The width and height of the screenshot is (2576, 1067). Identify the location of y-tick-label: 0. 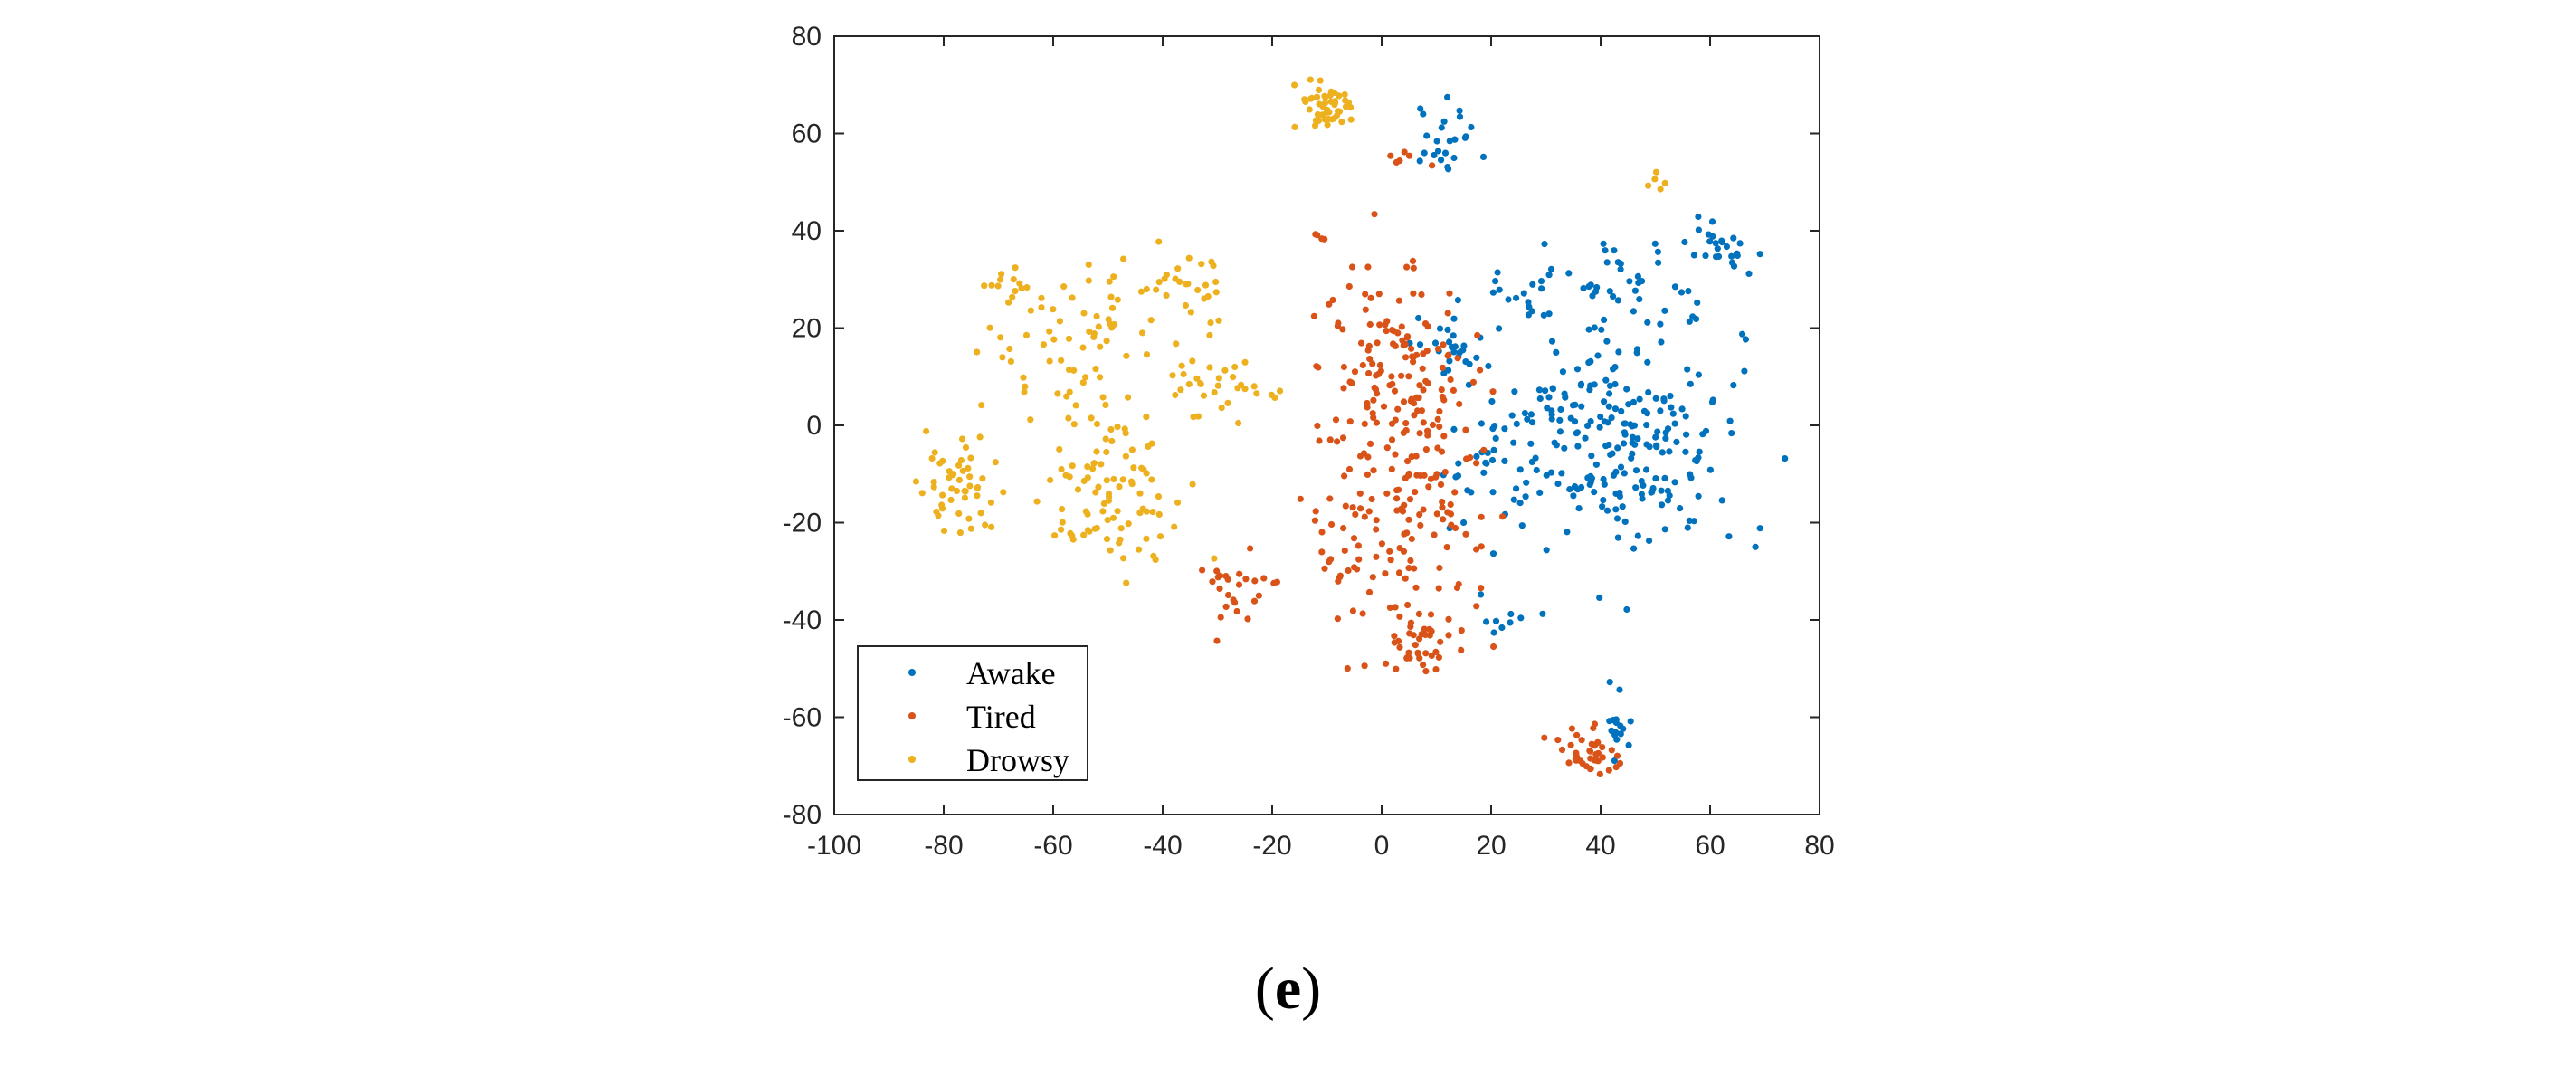
(814, 426).